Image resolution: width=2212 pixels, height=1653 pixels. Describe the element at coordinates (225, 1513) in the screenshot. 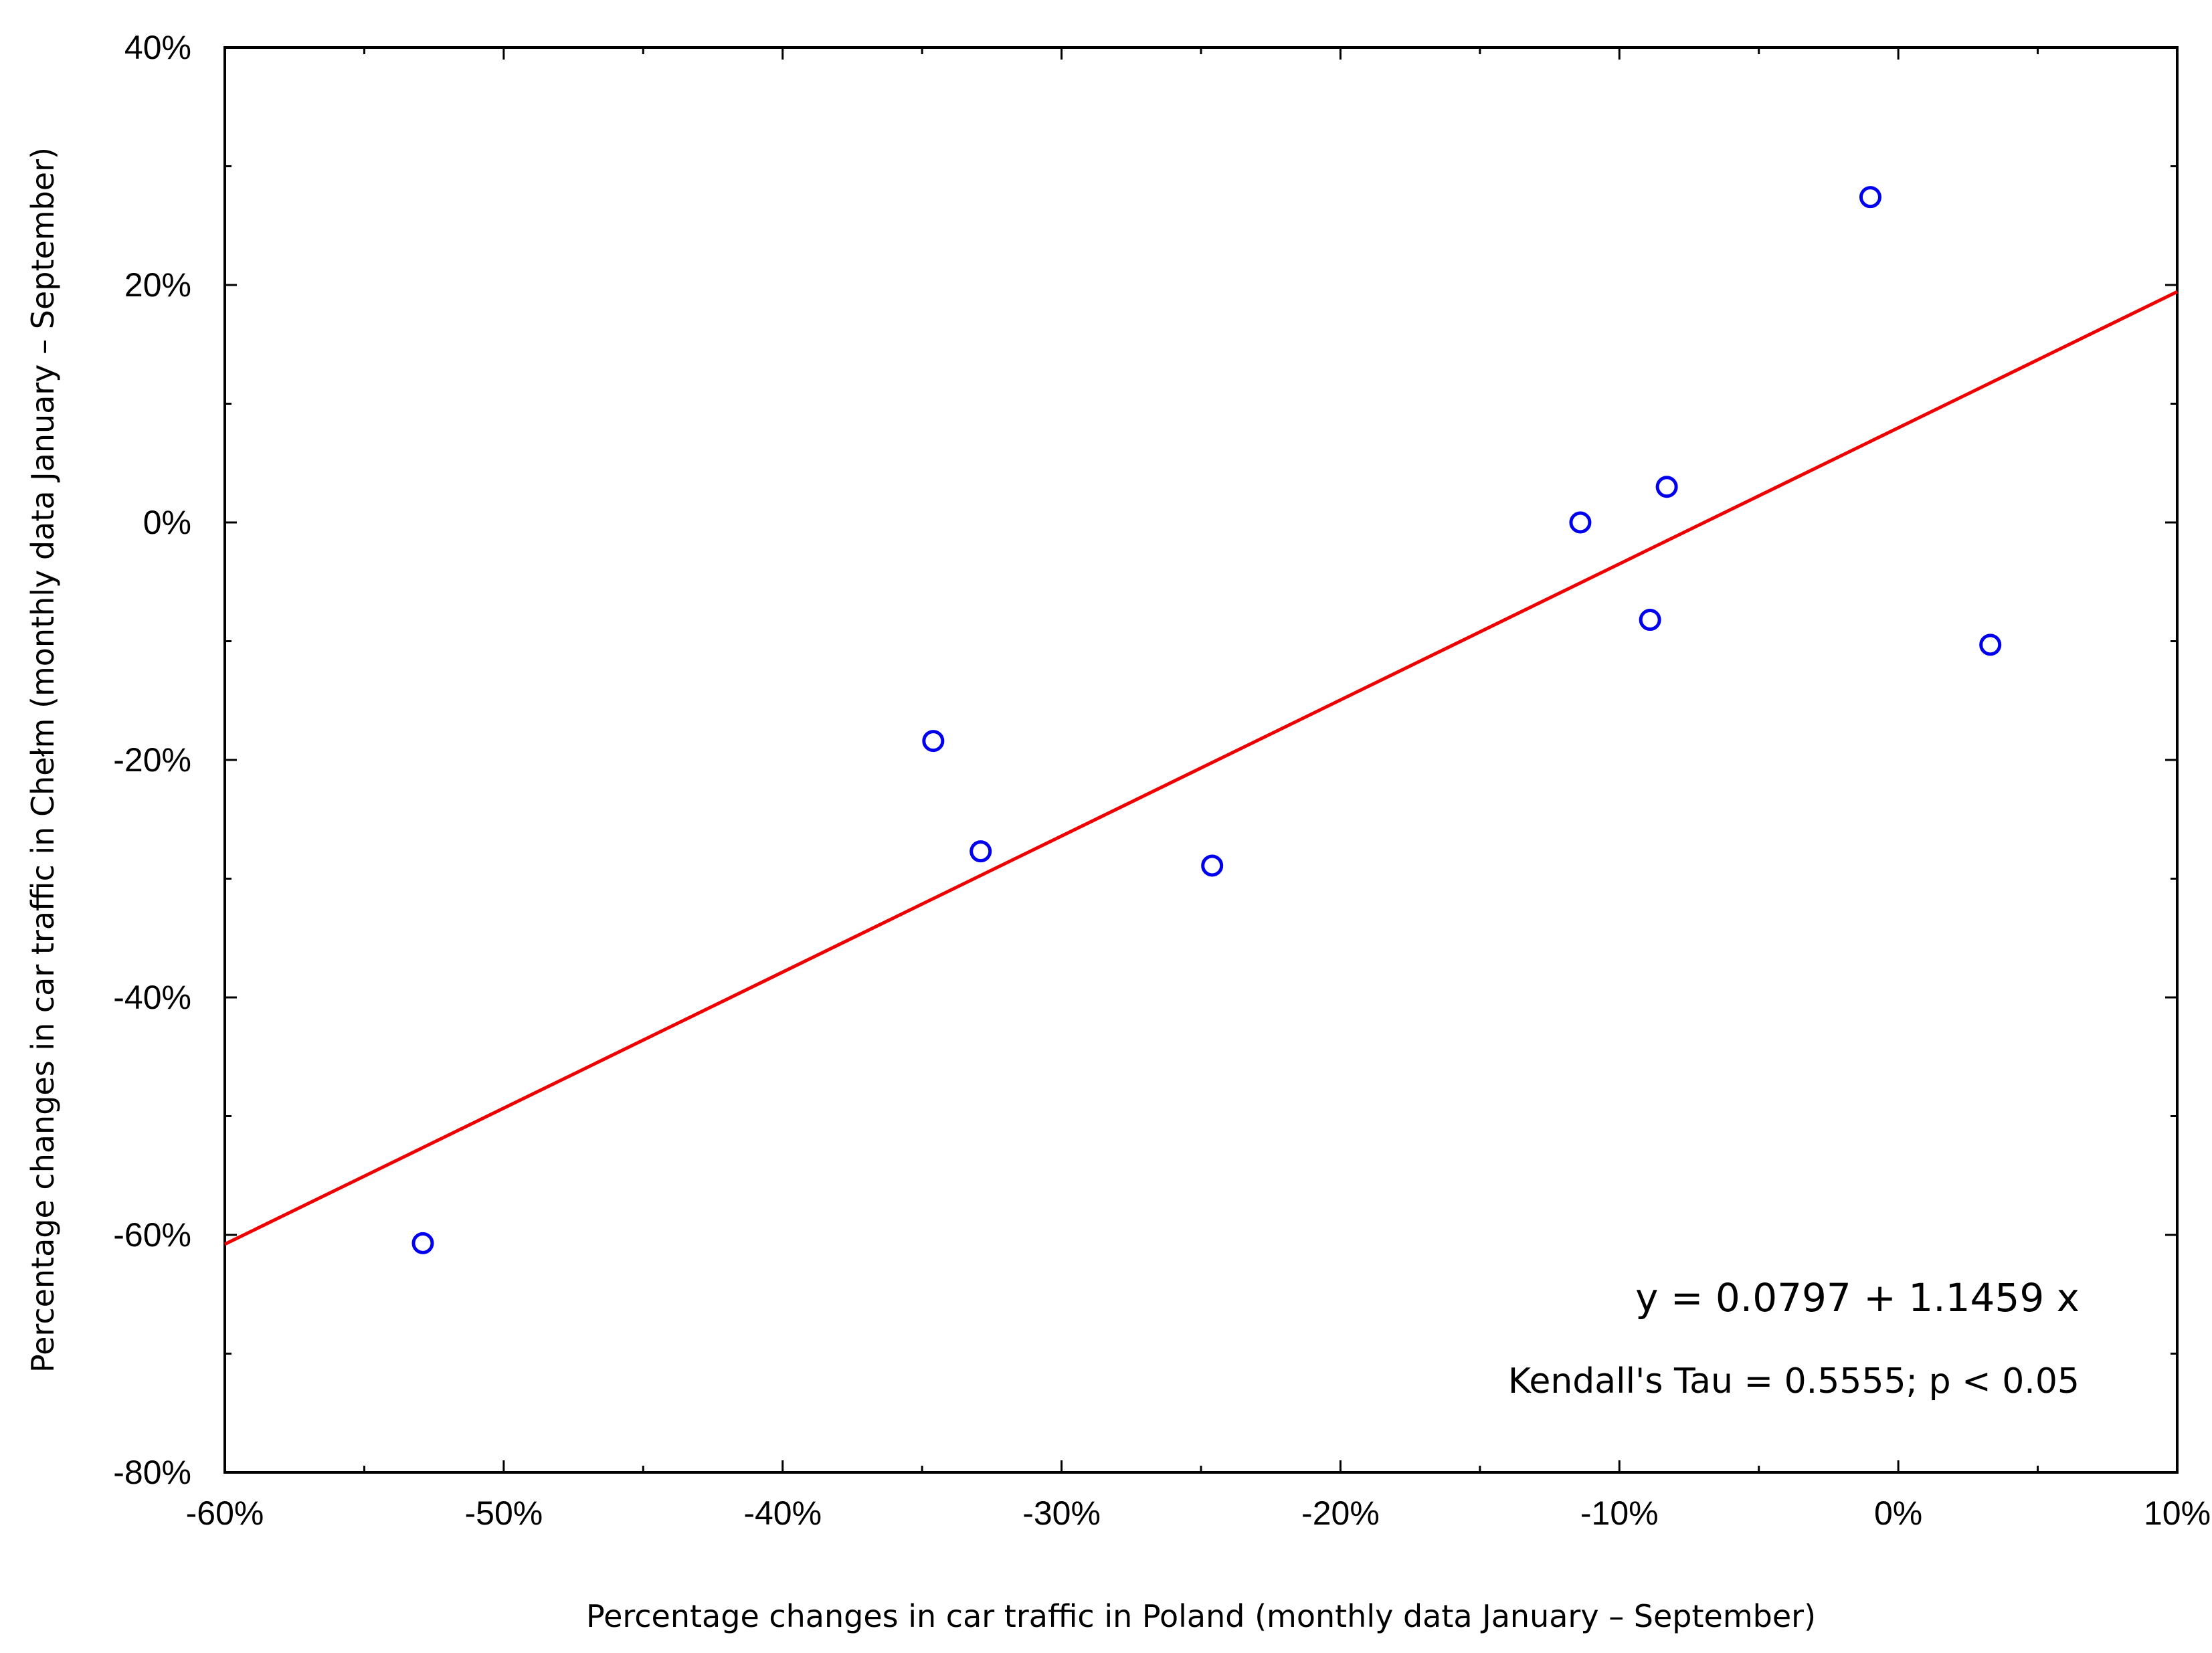

I see `x-tick-label: -60%` at that location.